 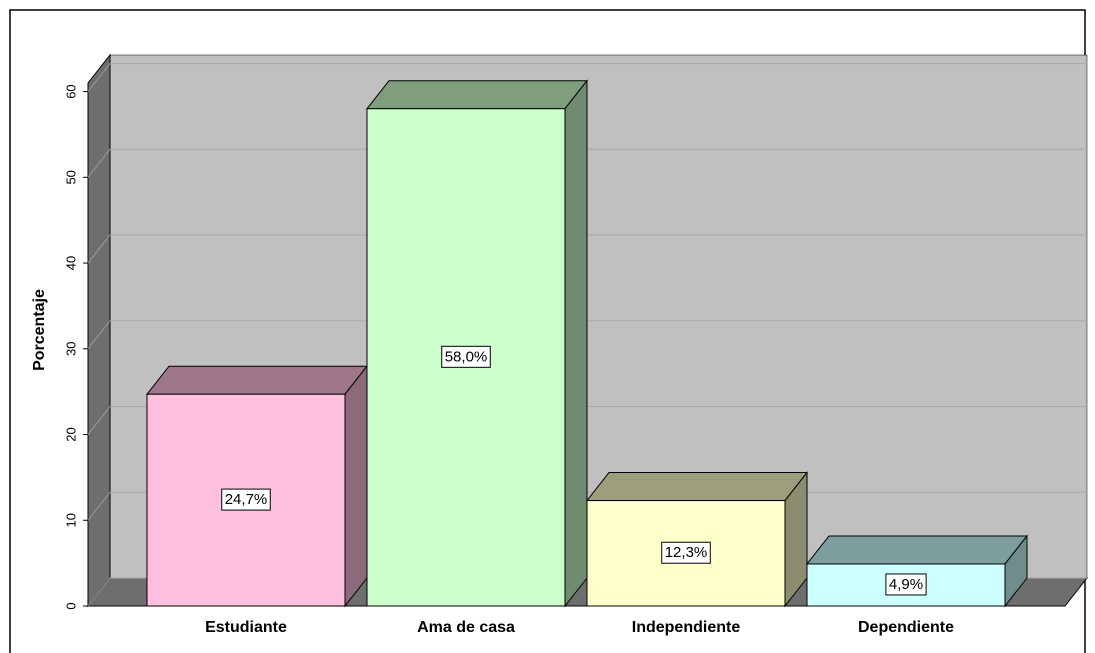 I want to click on value-label: 12,3%, so click(x=686, y=552).